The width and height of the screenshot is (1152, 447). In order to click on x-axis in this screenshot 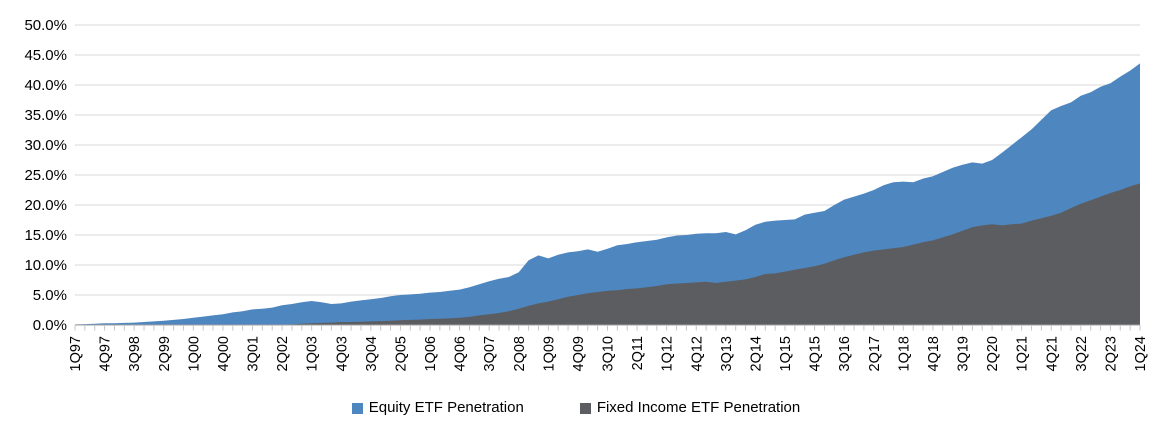, I will do `click(607, 327)`.